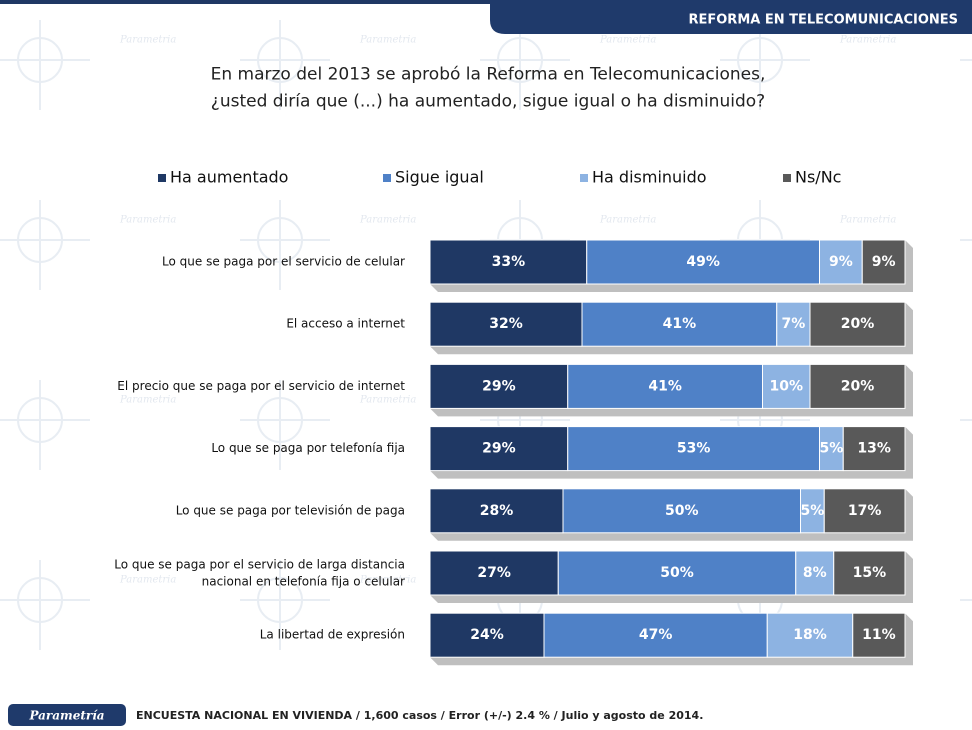  I want to click on value-label: 32%, so click(506, 324).